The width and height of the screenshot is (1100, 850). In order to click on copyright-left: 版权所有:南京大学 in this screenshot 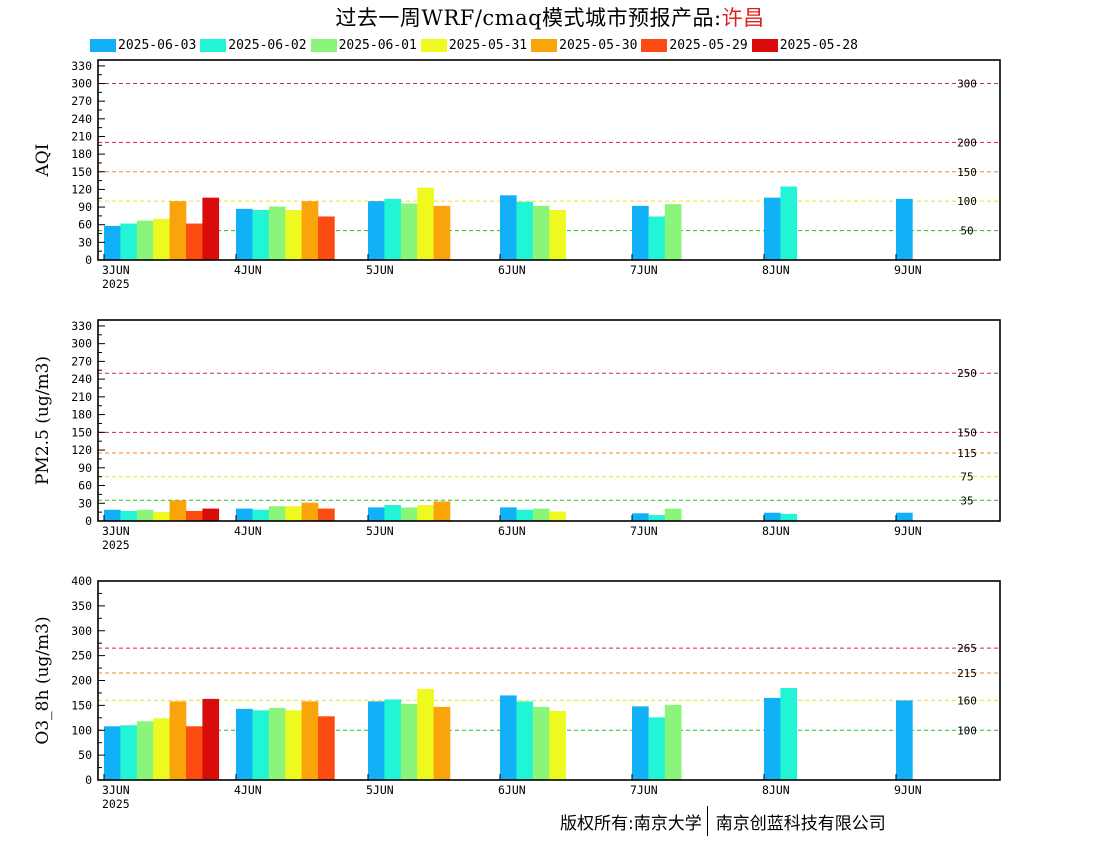, I will do `click(631, 823)`.